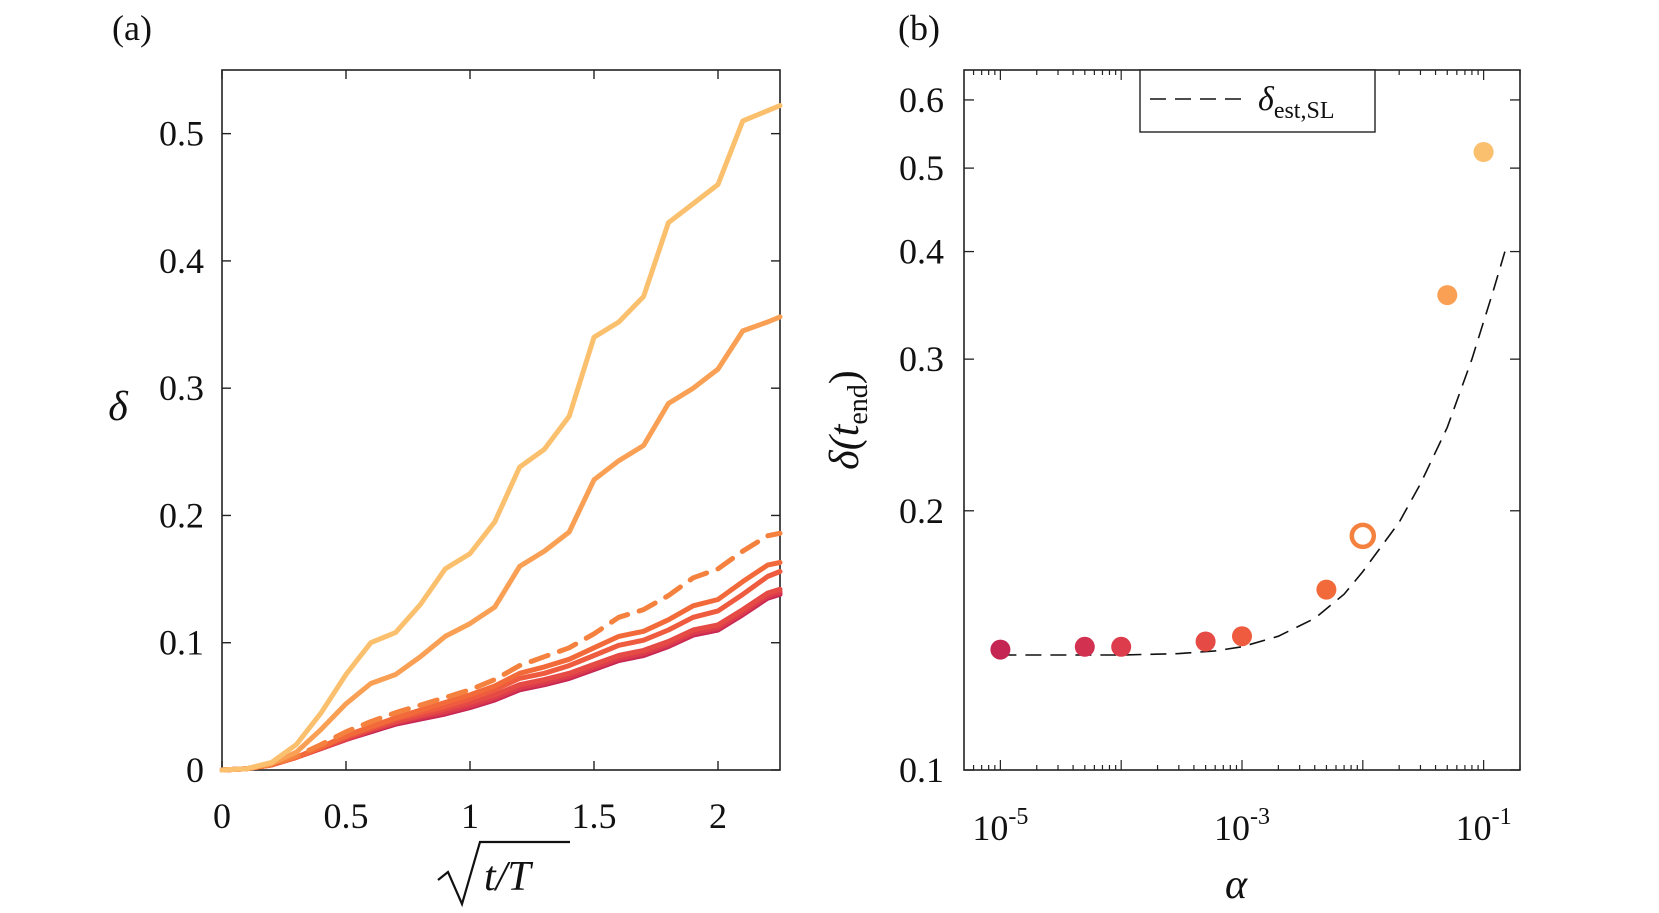  Describe the element at coordinates (1484, 826) in the screenshot. I see `x-tick-label: 10⁻¹` at that location.